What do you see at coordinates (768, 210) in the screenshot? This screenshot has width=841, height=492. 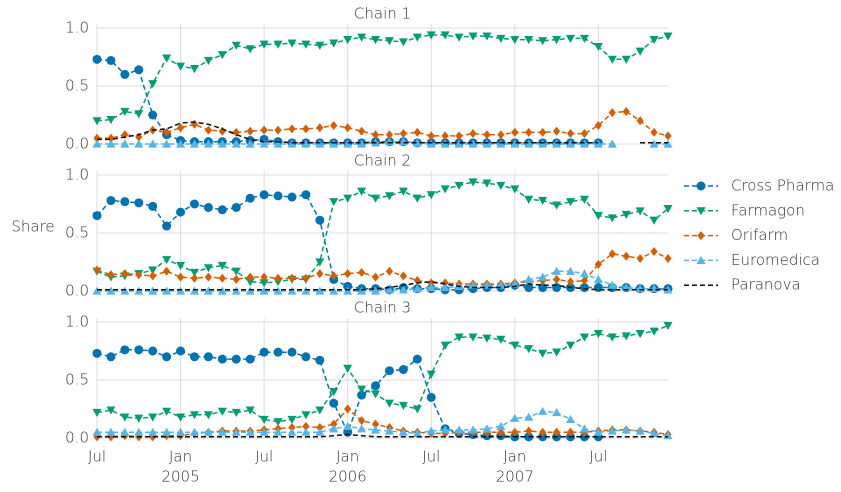 I see `legend-label: Farmagon` at bounding box center [768, 210].